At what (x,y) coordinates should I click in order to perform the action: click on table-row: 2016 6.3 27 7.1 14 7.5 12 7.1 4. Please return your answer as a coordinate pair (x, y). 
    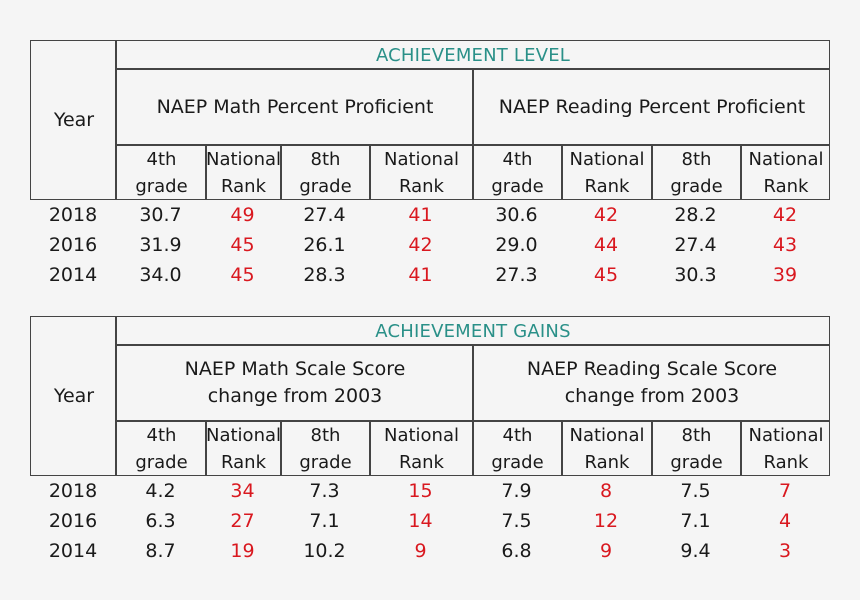
    Looking at the image, I should click on (430, 521).